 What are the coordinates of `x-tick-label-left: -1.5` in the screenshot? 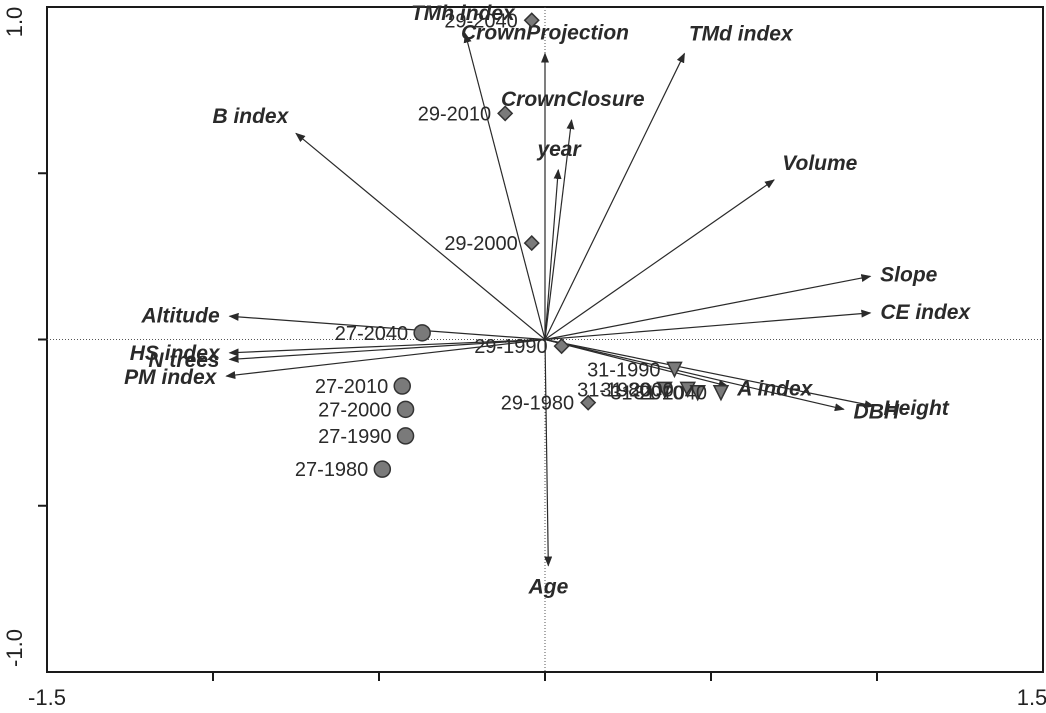 It's located at (47, 697).